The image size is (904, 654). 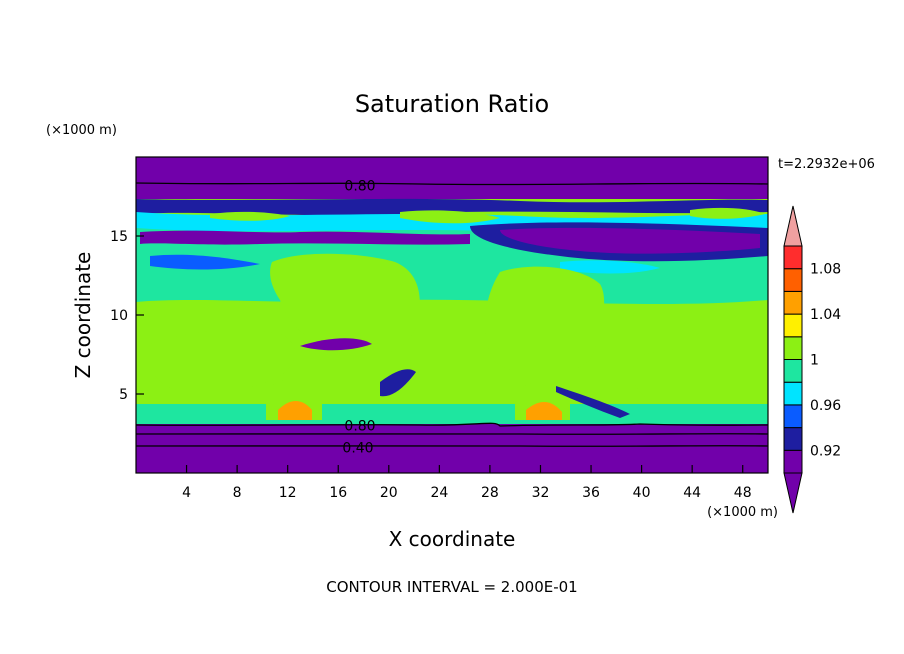 I want to click on x-tick-label: 44, so click(x=692, y=493).